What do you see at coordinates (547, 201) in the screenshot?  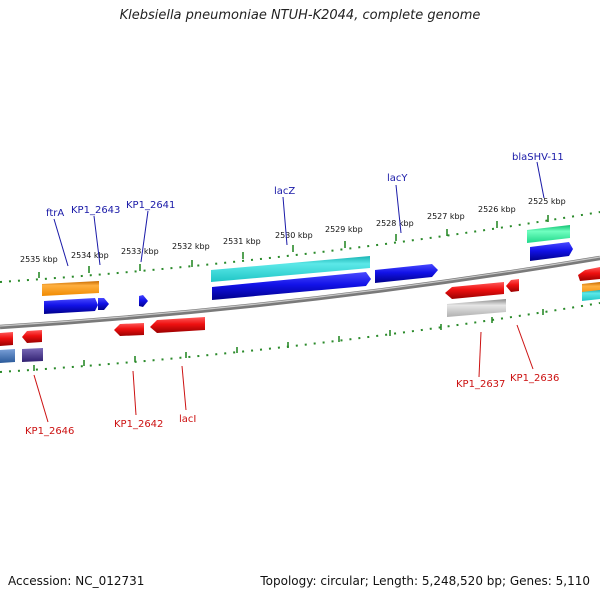 I see `ruler-tick-label: 2525 kbp` at bounding box center [547, 201].